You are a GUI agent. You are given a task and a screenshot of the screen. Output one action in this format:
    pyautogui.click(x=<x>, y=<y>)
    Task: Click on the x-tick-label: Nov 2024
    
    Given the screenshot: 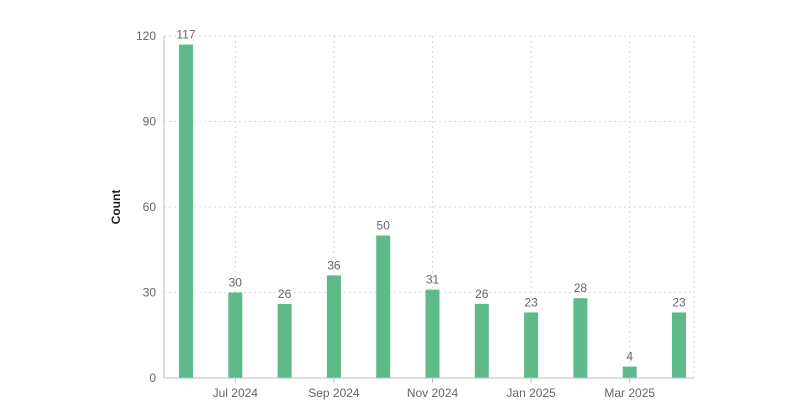 What is the action you would take?
    pyautogui.click(x=433, y=393)
    